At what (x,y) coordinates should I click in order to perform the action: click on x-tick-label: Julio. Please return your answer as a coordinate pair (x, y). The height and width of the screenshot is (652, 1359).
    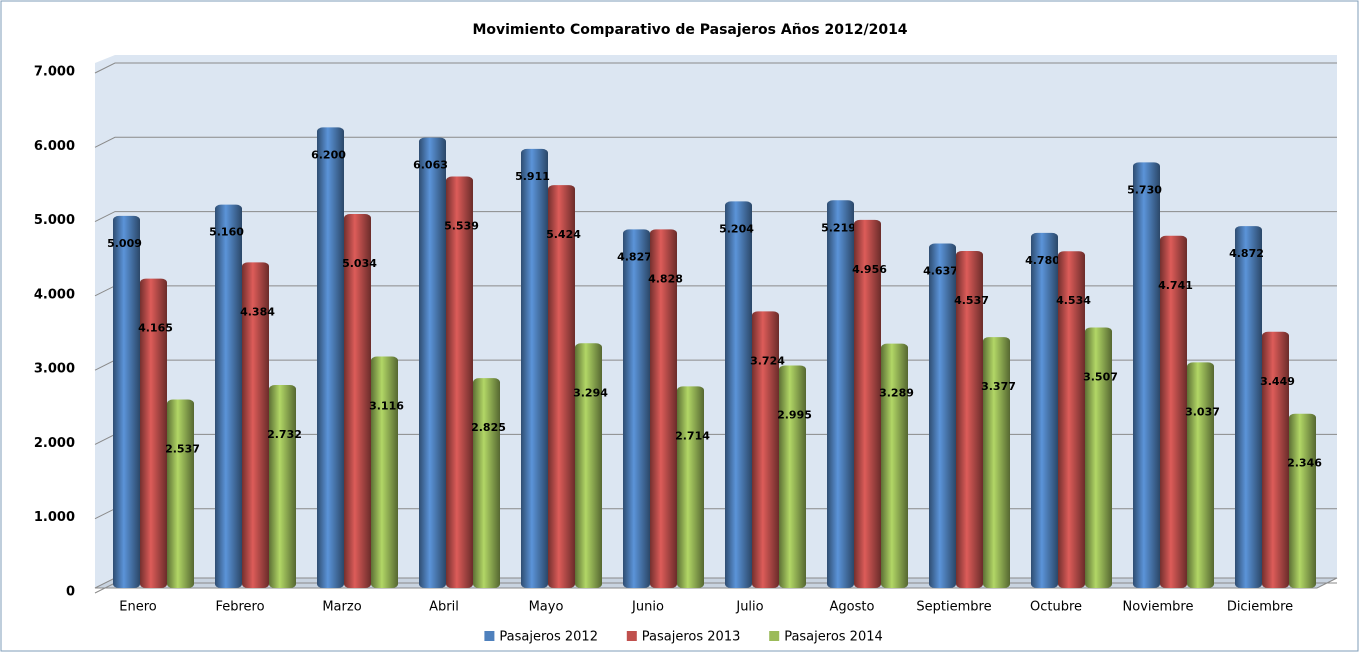
    Looking at the image, I should click on (749, 607).